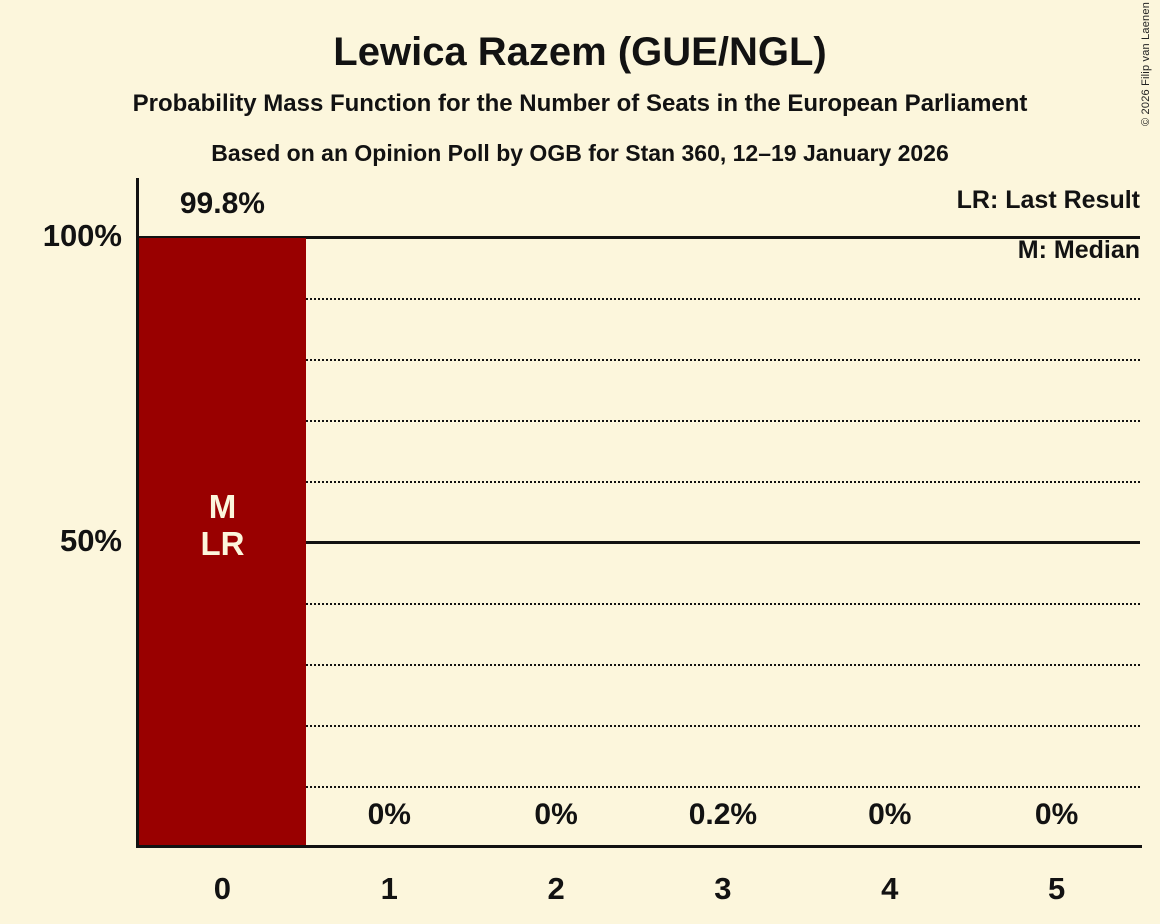 This screenshot has height=924, width=1160. What do you see at coordinates (890, 814) in the screenshot?
I see `bar-value-label-seat-4: 0%` at bounding box center [890, 814].